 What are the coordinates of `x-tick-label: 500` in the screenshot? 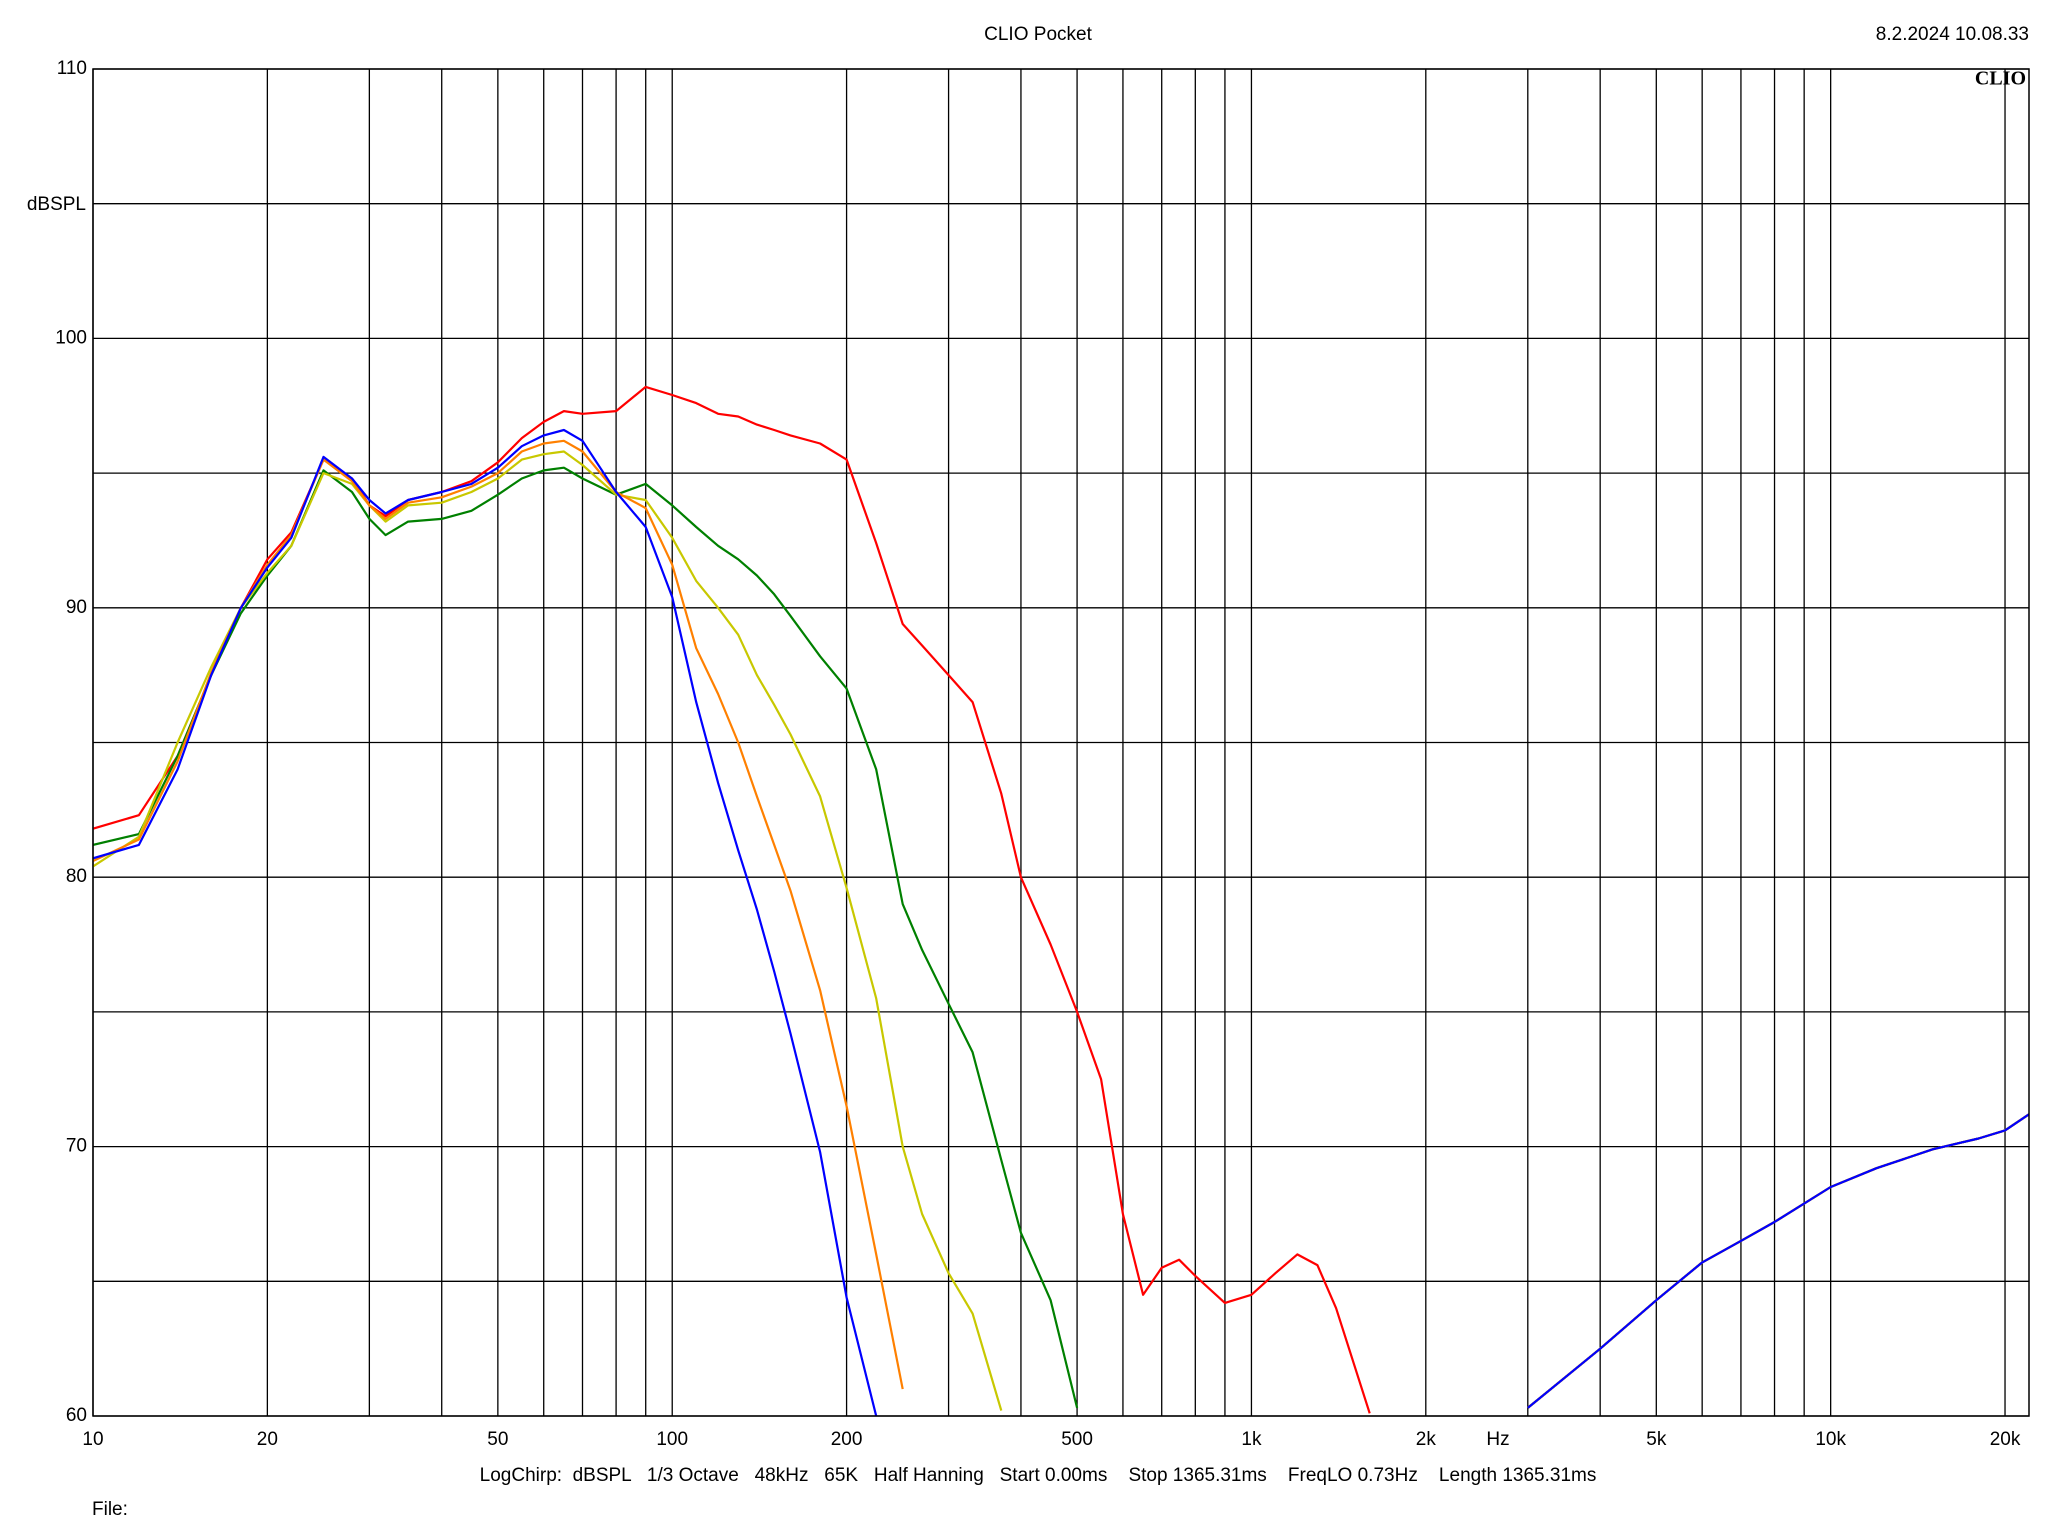 It's located at (1077, 1439).